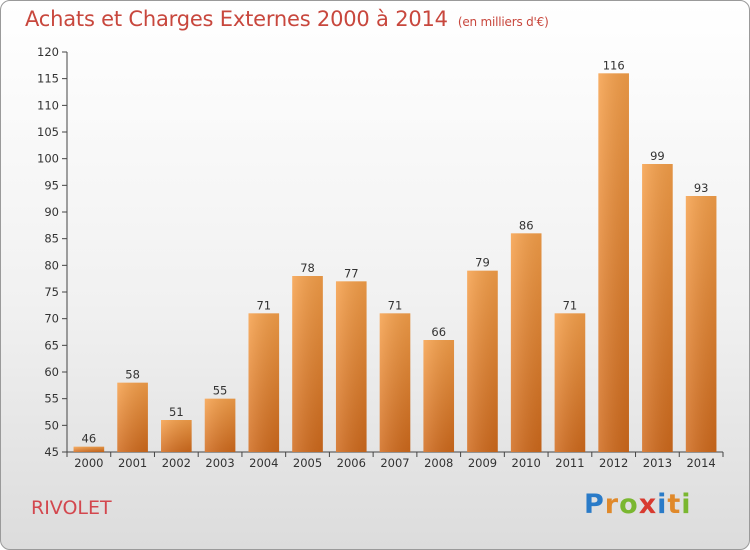 This screenshot has width=750, height=550. Describe the element at coordinates (700, 463) in the screenshot. I see `x-tick-label: 2014` at that location.